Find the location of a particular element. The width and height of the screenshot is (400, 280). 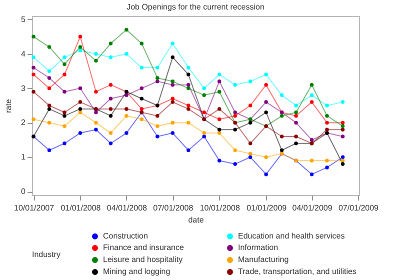

legend-label: Leisure and hospitality is located at coordinates (143, 259).